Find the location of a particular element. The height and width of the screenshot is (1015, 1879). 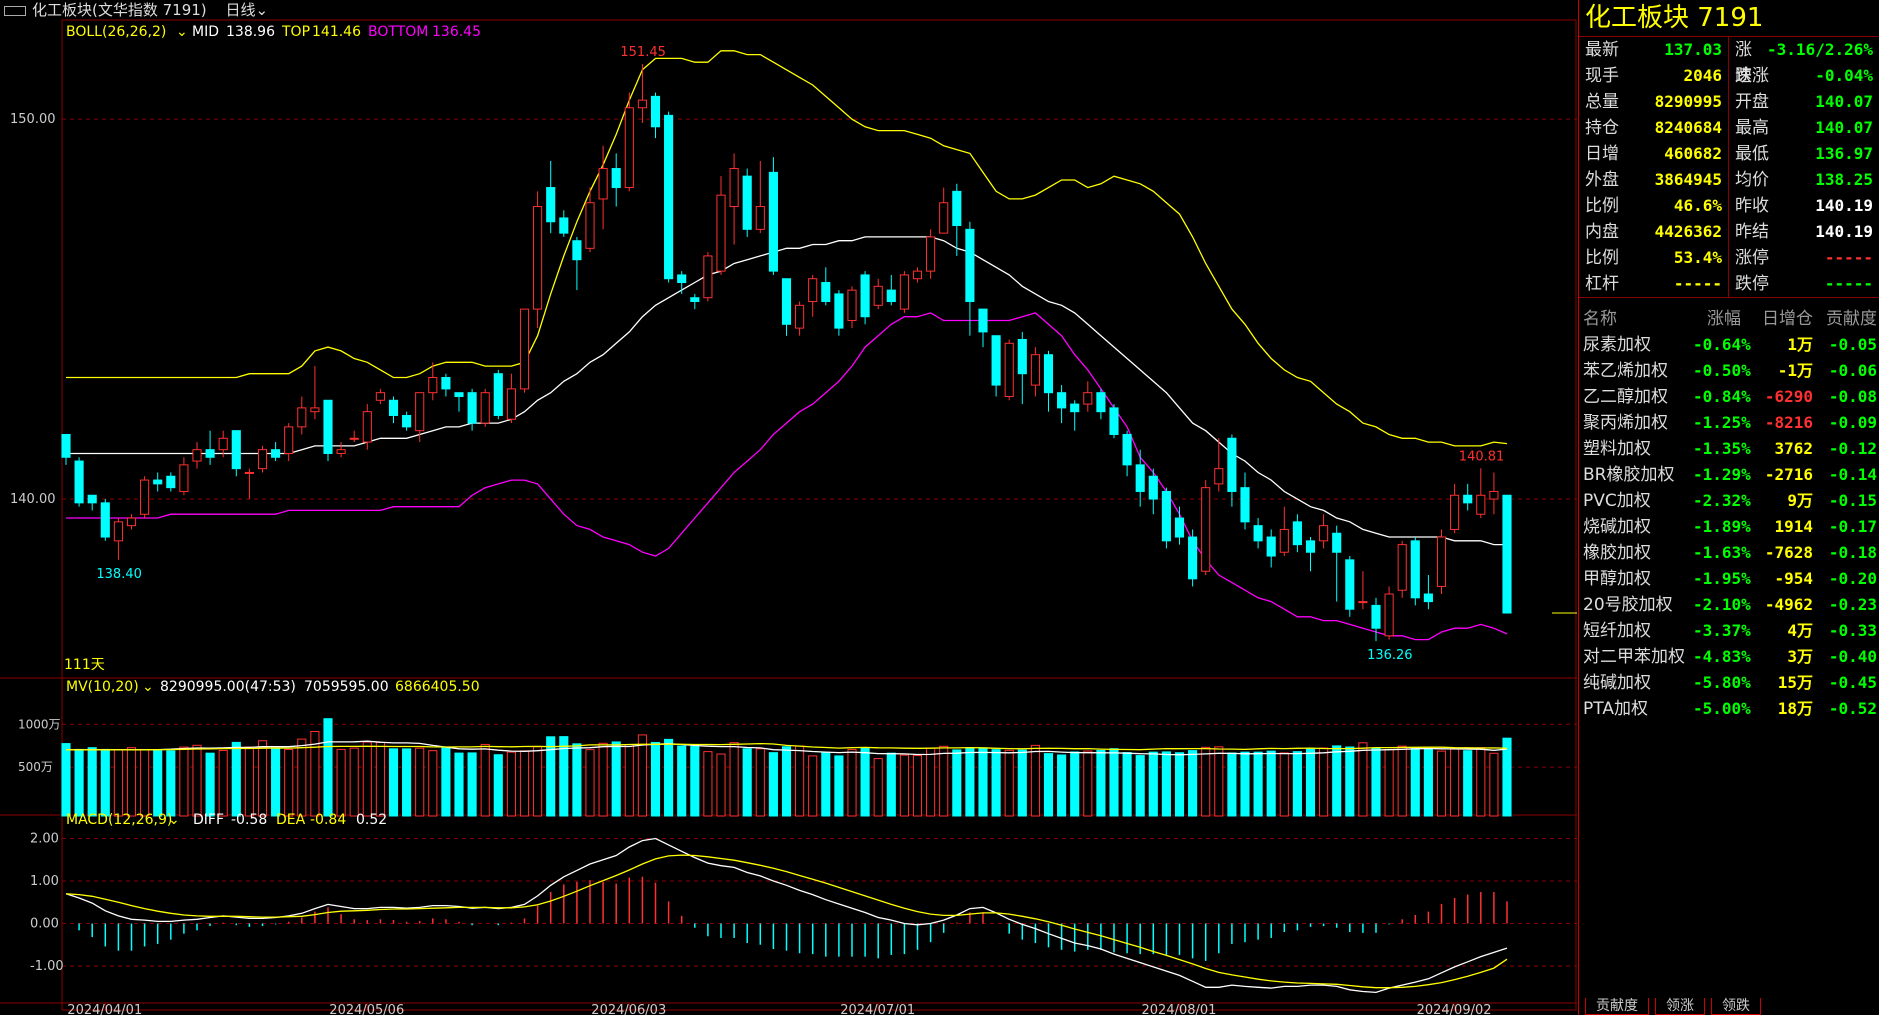

macd-dea-value: -0.84 is located at coordinates (328, 820).